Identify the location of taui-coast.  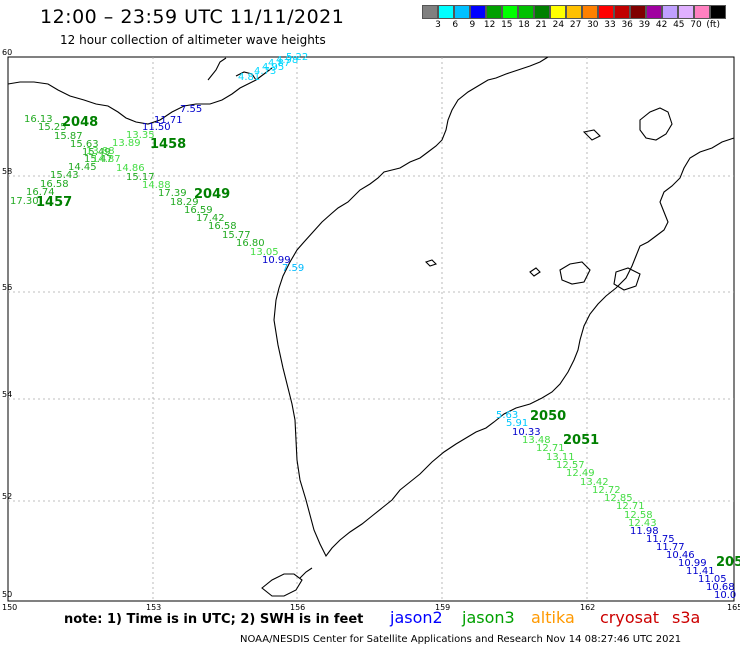
(217, 69).